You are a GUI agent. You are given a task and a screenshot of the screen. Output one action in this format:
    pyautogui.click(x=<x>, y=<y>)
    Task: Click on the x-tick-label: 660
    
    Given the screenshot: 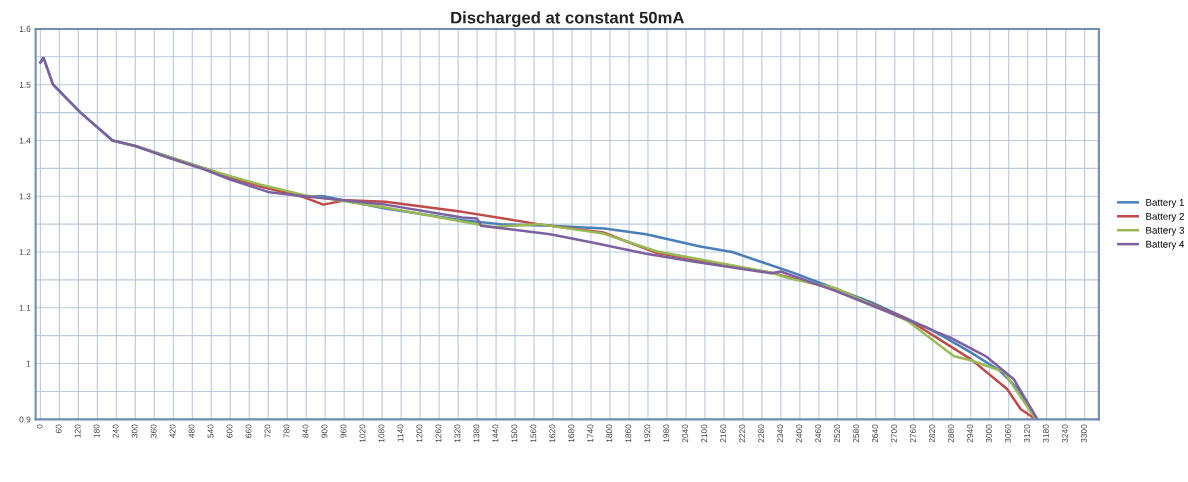 What is the action you would take?
    pyautogui.click(x=248, y=431)
    